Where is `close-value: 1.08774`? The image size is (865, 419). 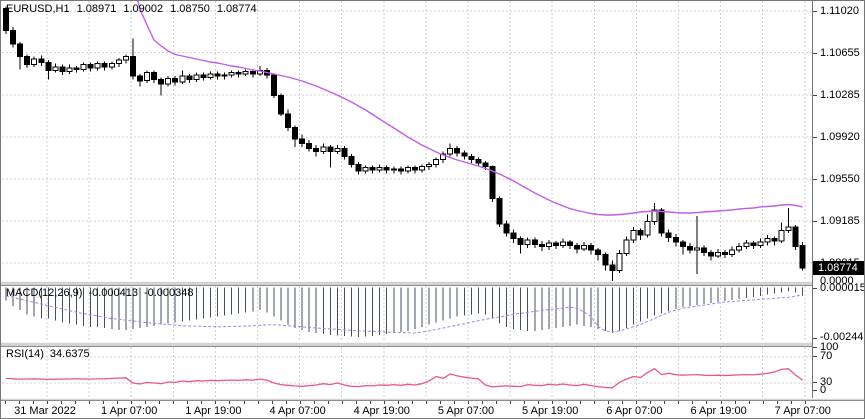
close-value: 1.08774 is located at coordinates (236, 9).